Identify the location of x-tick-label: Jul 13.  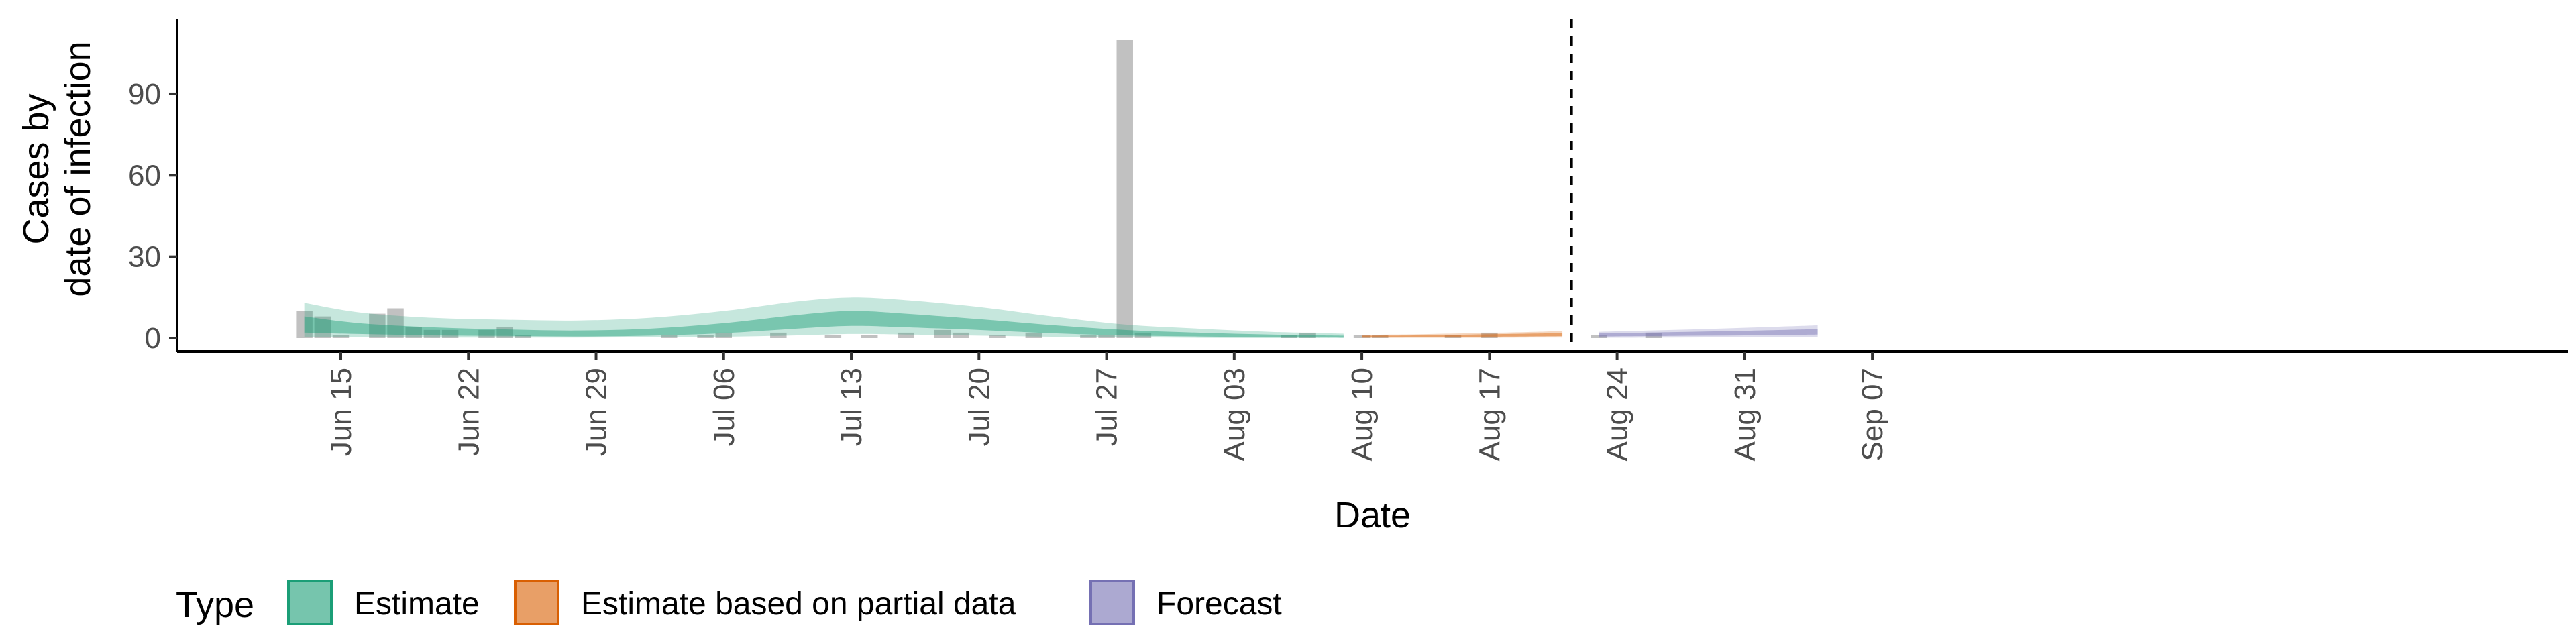
(851, 407).